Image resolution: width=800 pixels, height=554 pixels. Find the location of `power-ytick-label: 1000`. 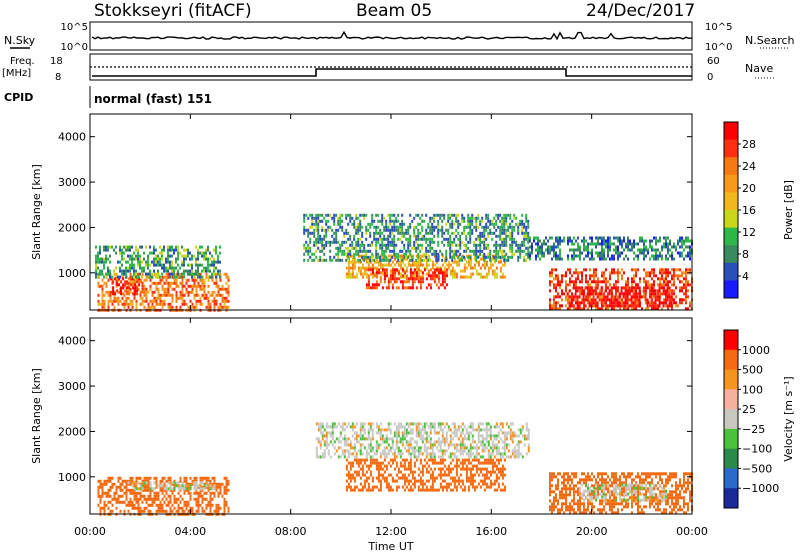

power-ytick-label: 1000 is located at coordinates (72, 273).